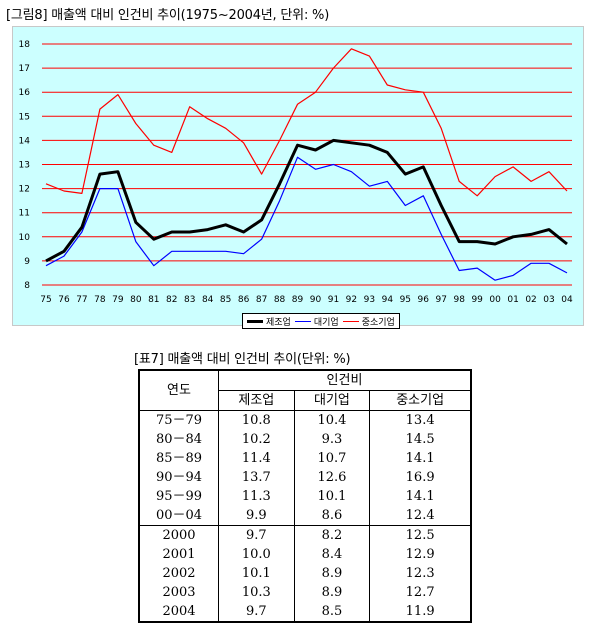 The image size is (595, 629). What do you see at coordinates (331, 439) in the screenshot?
I see `row-value-cell: 9.3` at bounding box center [331, 439].